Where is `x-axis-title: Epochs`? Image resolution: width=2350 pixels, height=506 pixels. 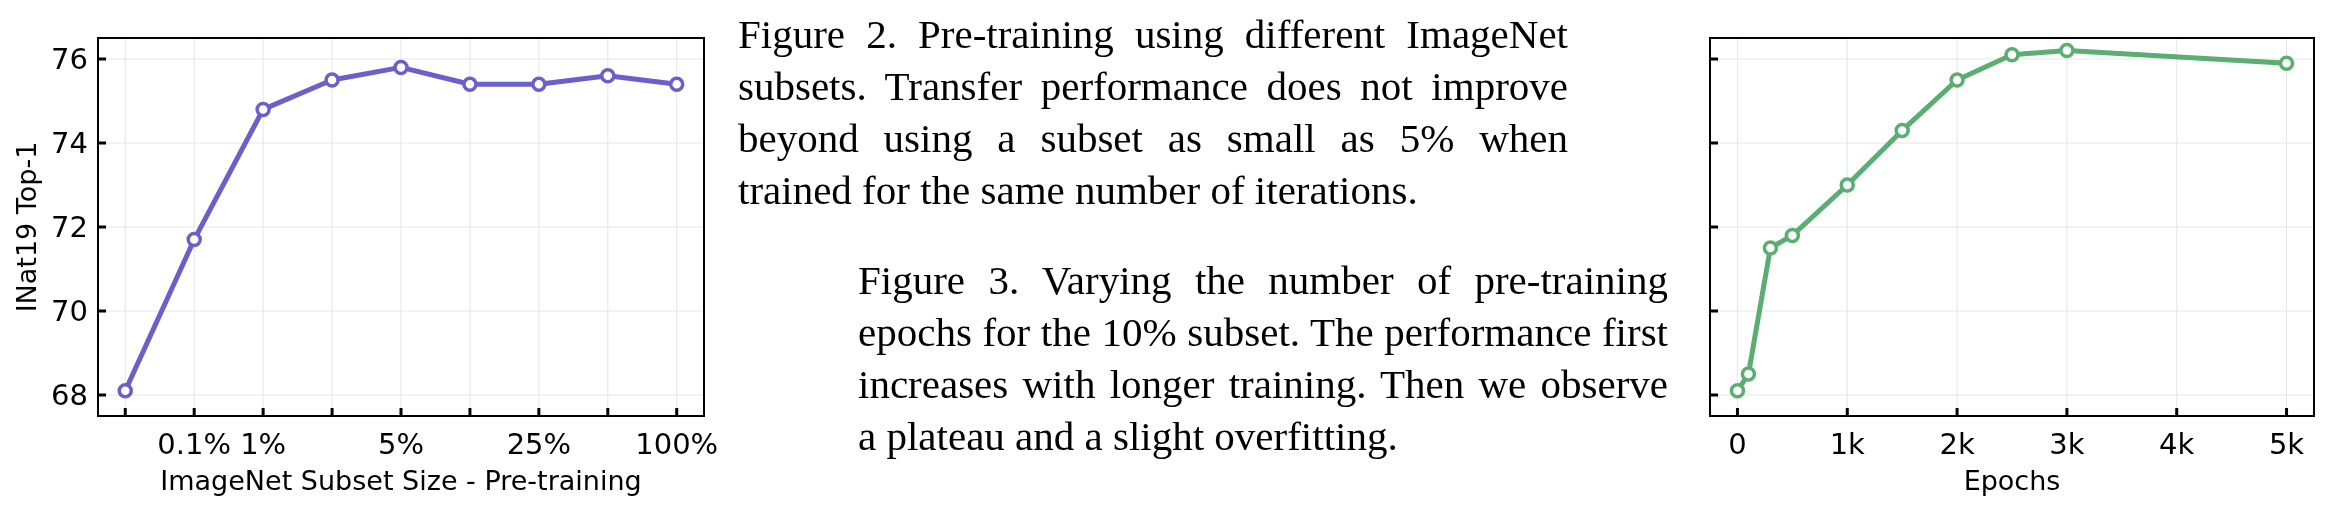
x-axis-title: Epochs is located at coordinates (2012, 480).